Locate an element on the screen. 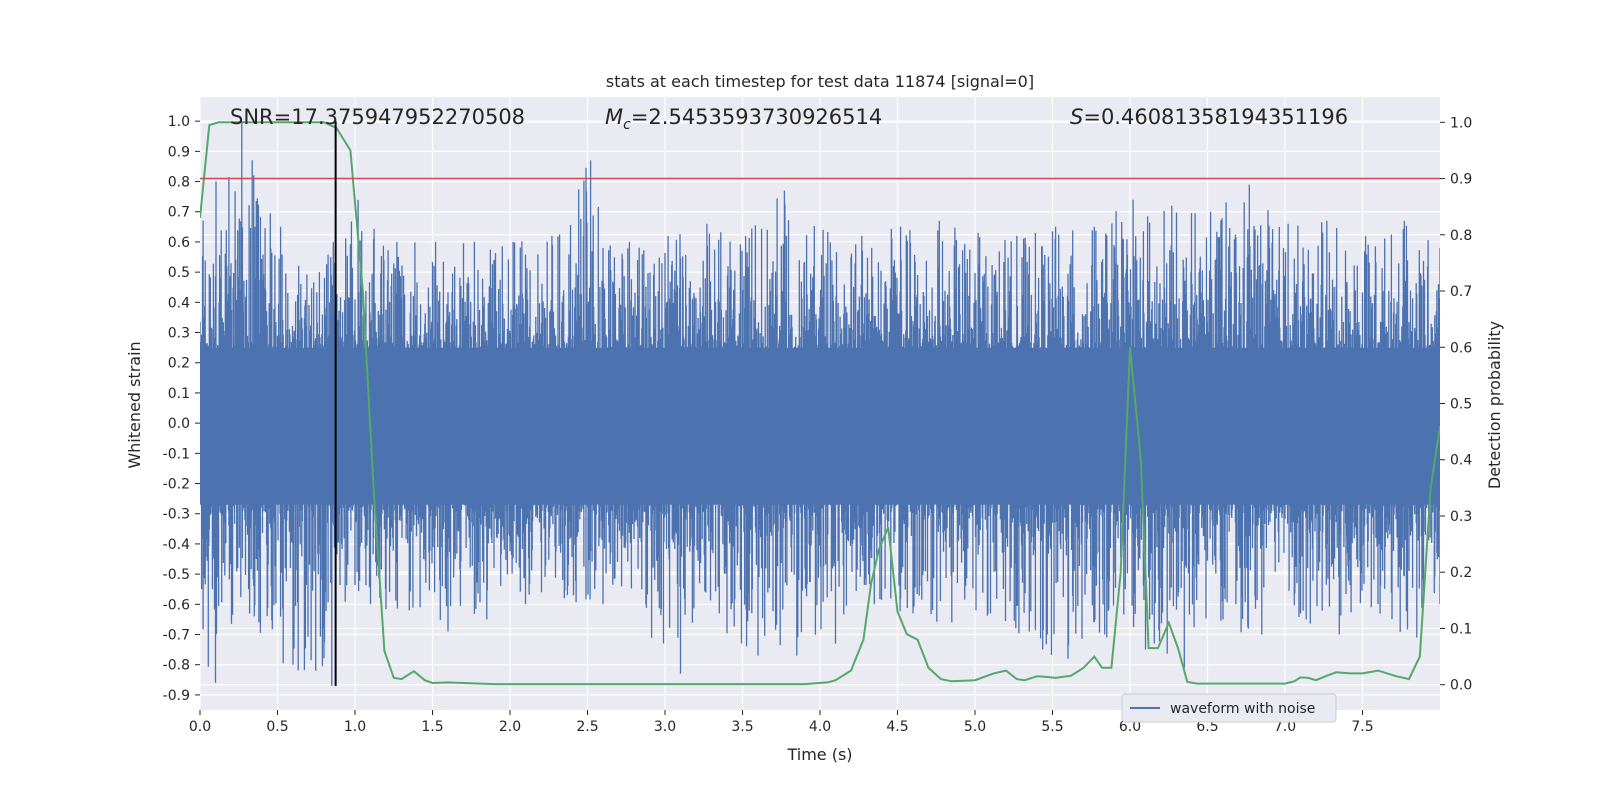  significance-symbol: S is located at coordinates (1076, 117).